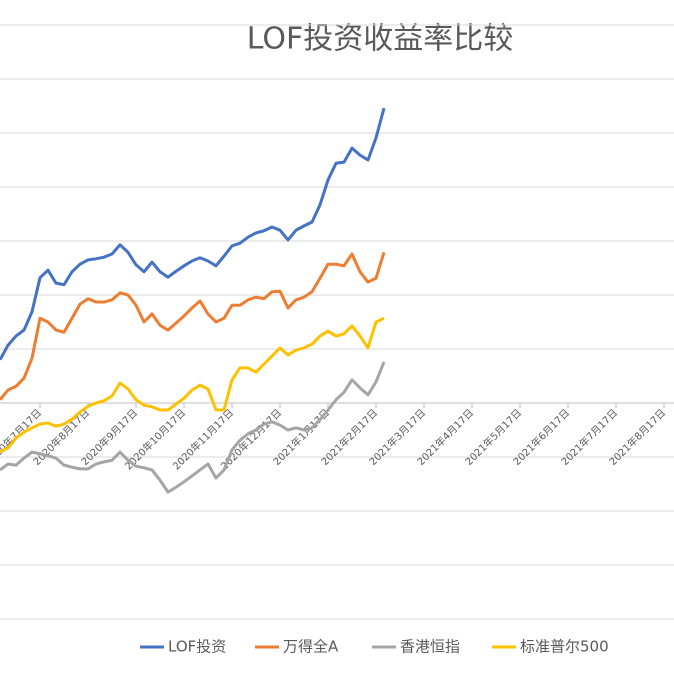  Describe the element at coordinates (564, 647) in the screenshot. I see `legend-label: 标准普尔500` at that location.